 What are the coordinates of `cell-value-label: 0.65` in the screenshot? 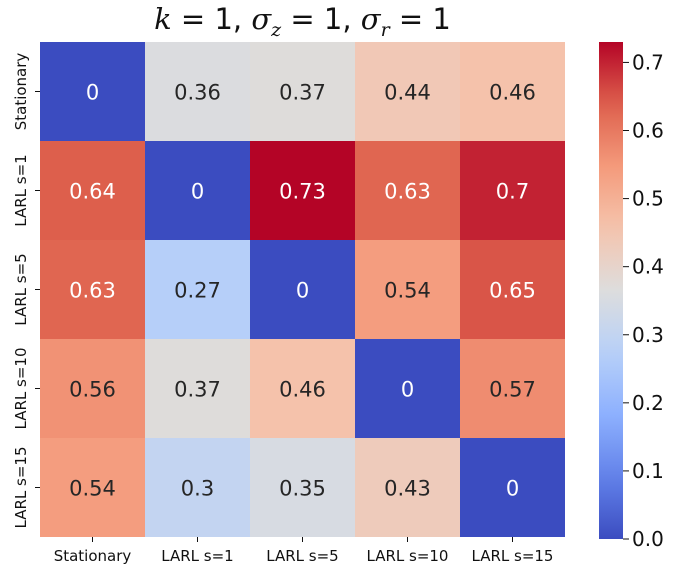 It's located at (512, 291).